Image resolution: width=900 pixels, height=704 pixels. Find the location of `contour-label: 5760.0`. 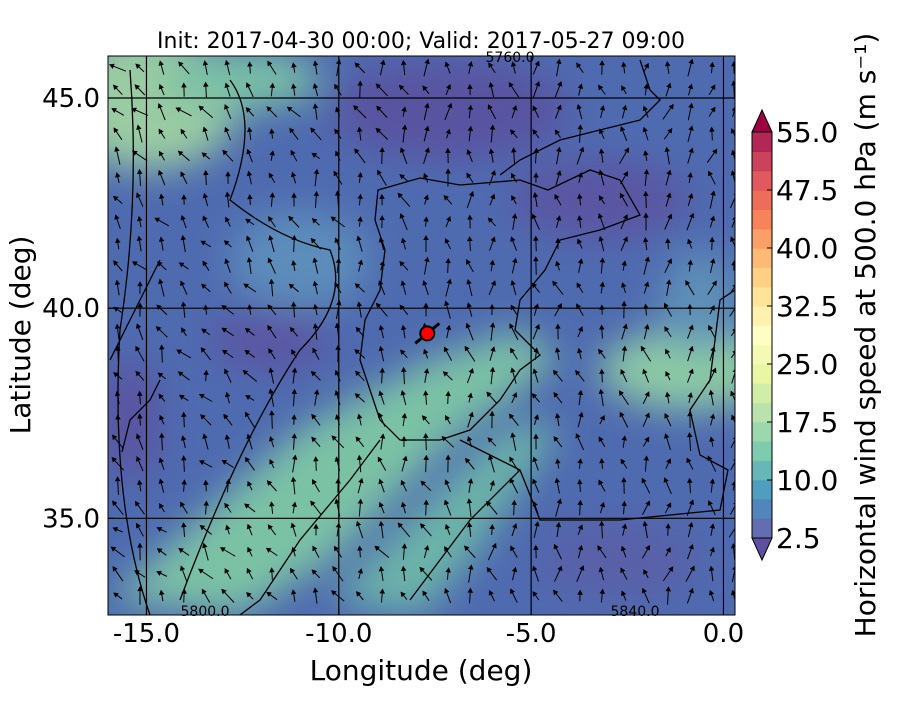

contour-label: 5760.0 is located at coordinates (510, 58).